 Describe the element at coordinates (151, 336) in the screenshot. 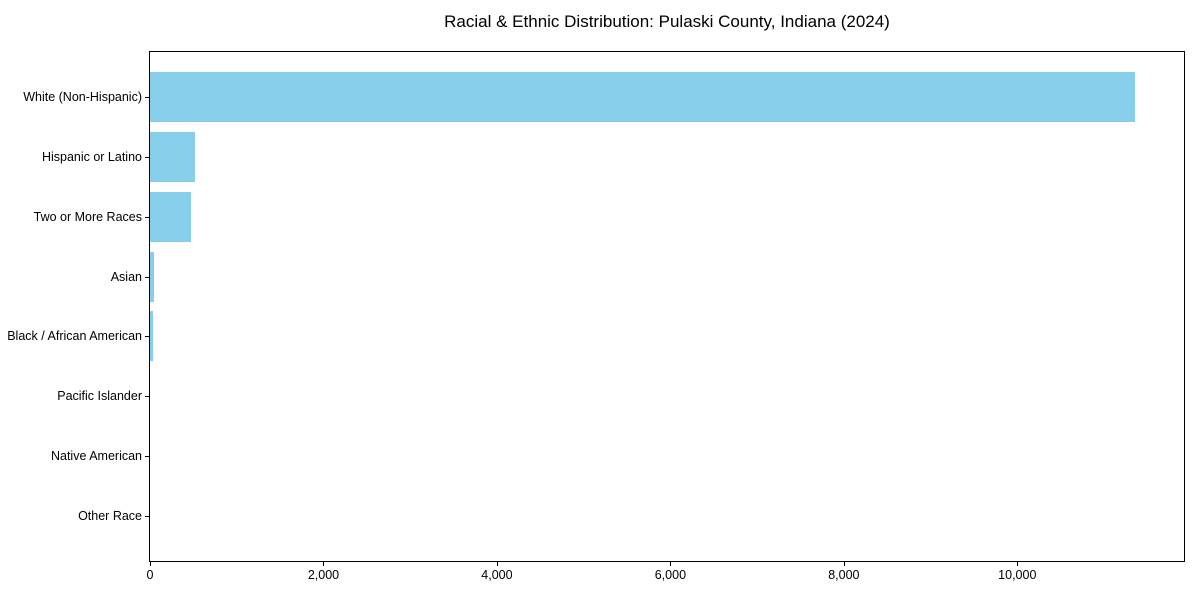

I see `bar-black-african-american` at that location.